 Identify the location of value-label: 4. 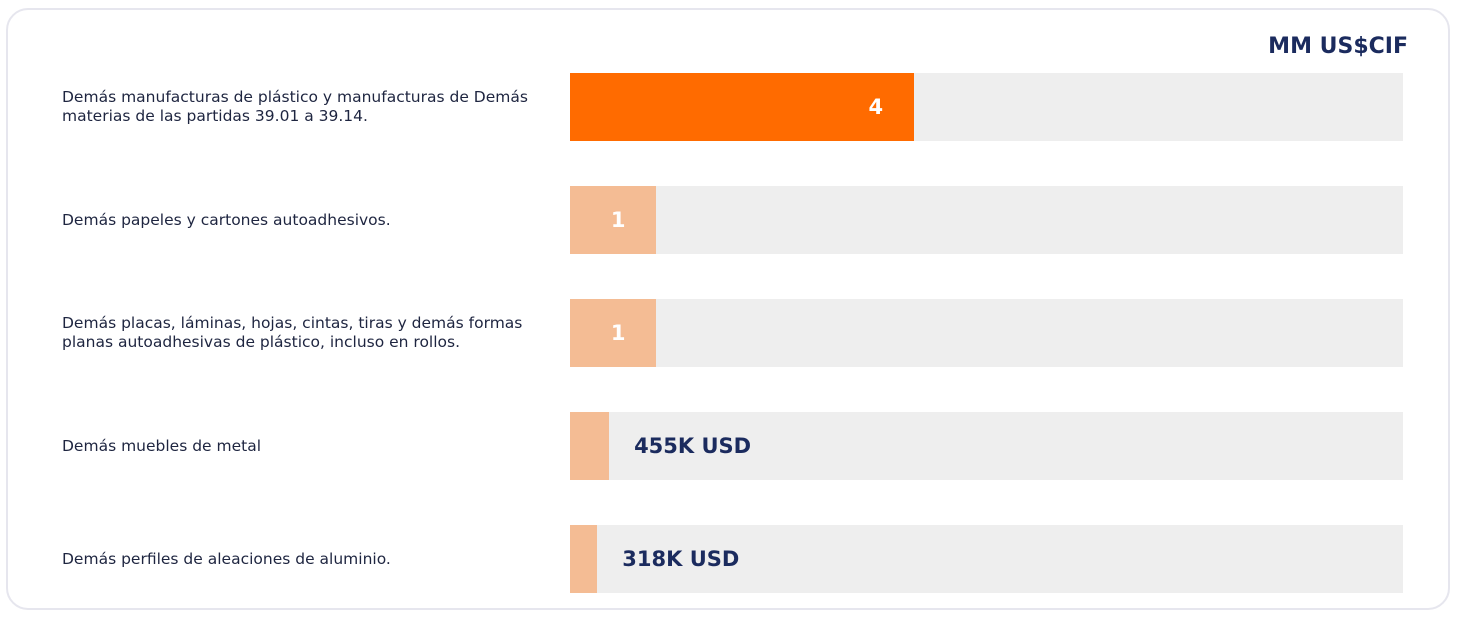
(876, 107).